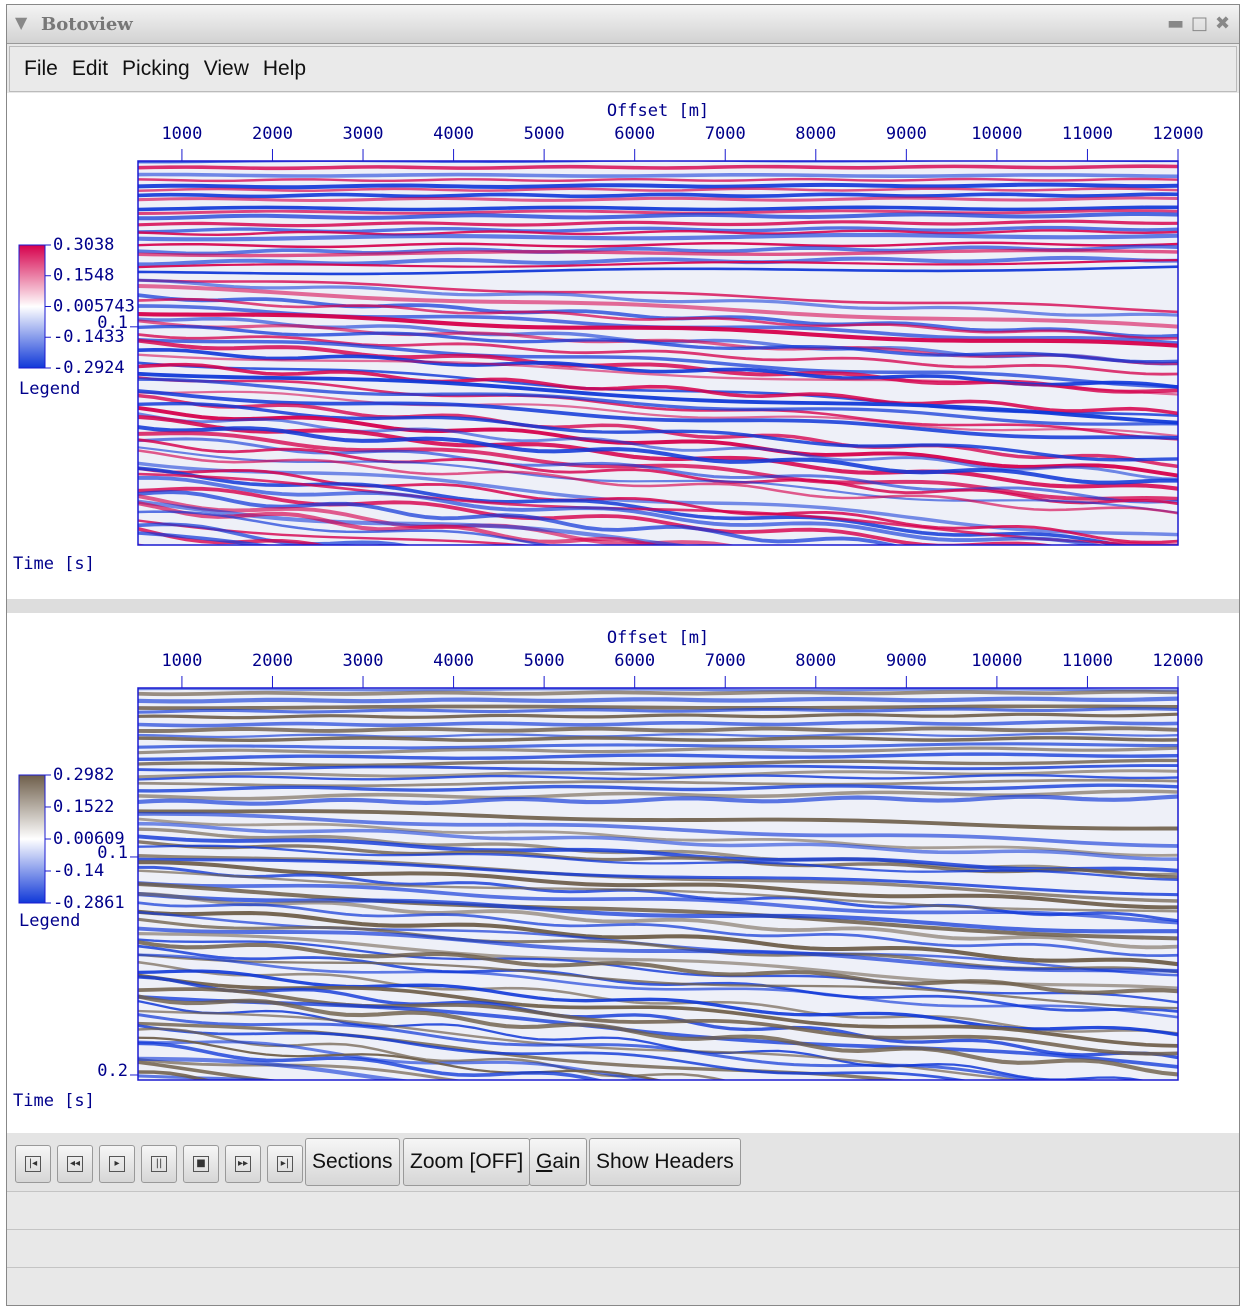 The width and height of the screenshot is (1244, 1308). I want to click on x-tick-label: 2000, so click(272, 134).